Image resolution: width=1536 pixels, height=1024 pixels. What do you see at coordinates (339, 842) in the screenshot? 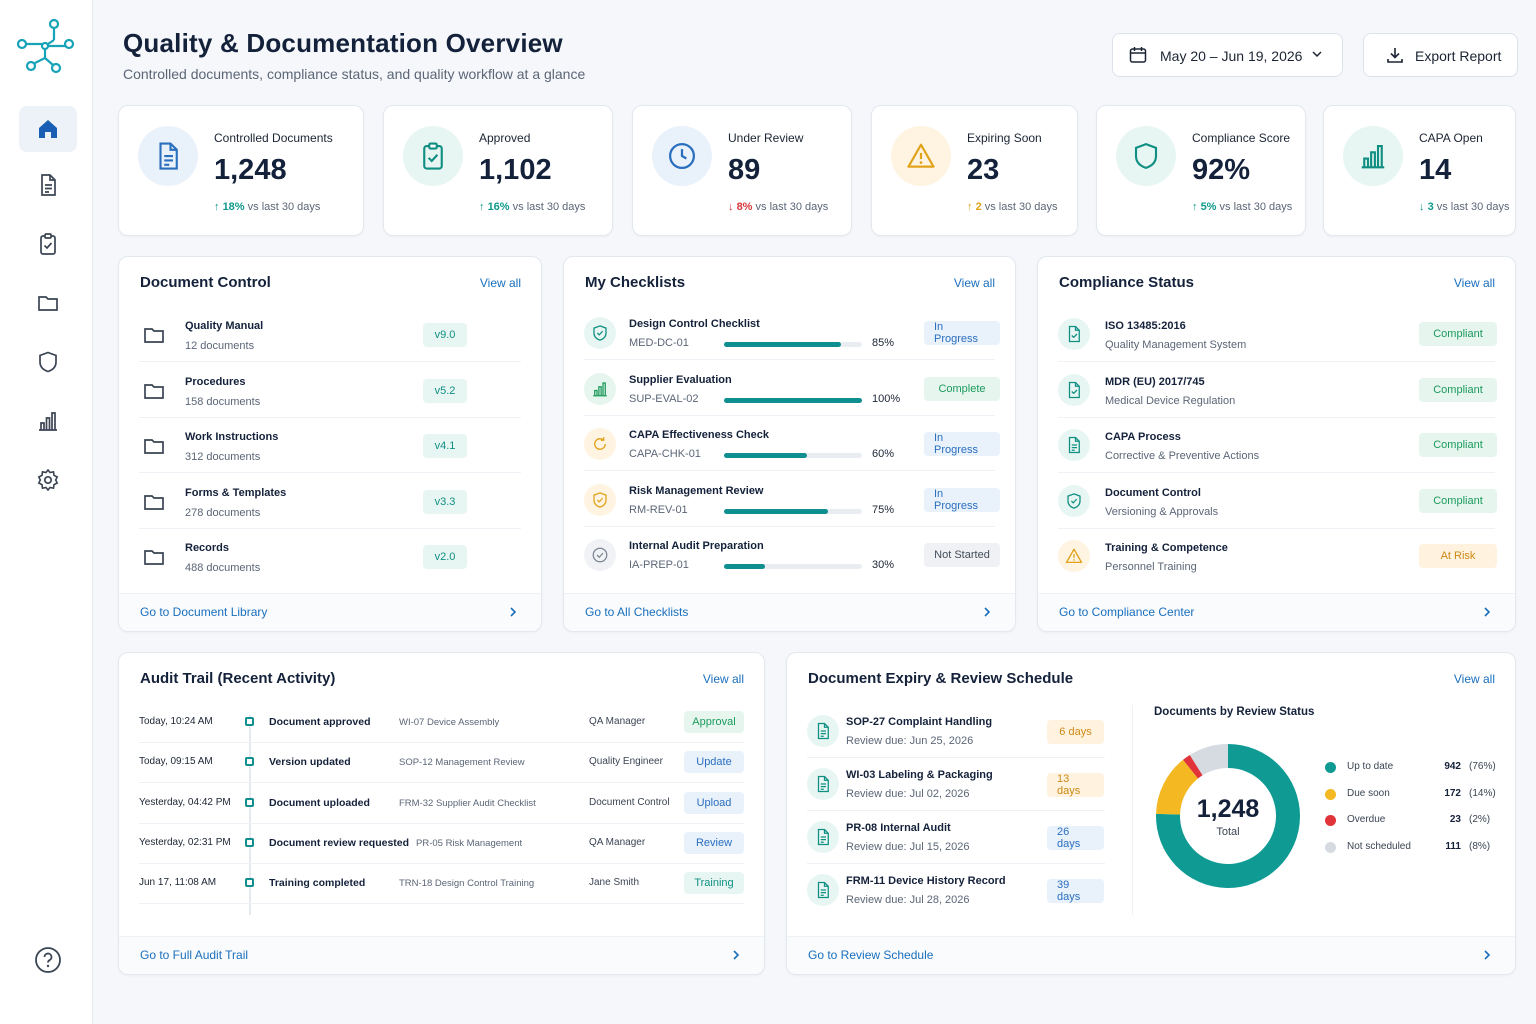
I see `audit-action: Document review requested` at bounding box center [339, 842].